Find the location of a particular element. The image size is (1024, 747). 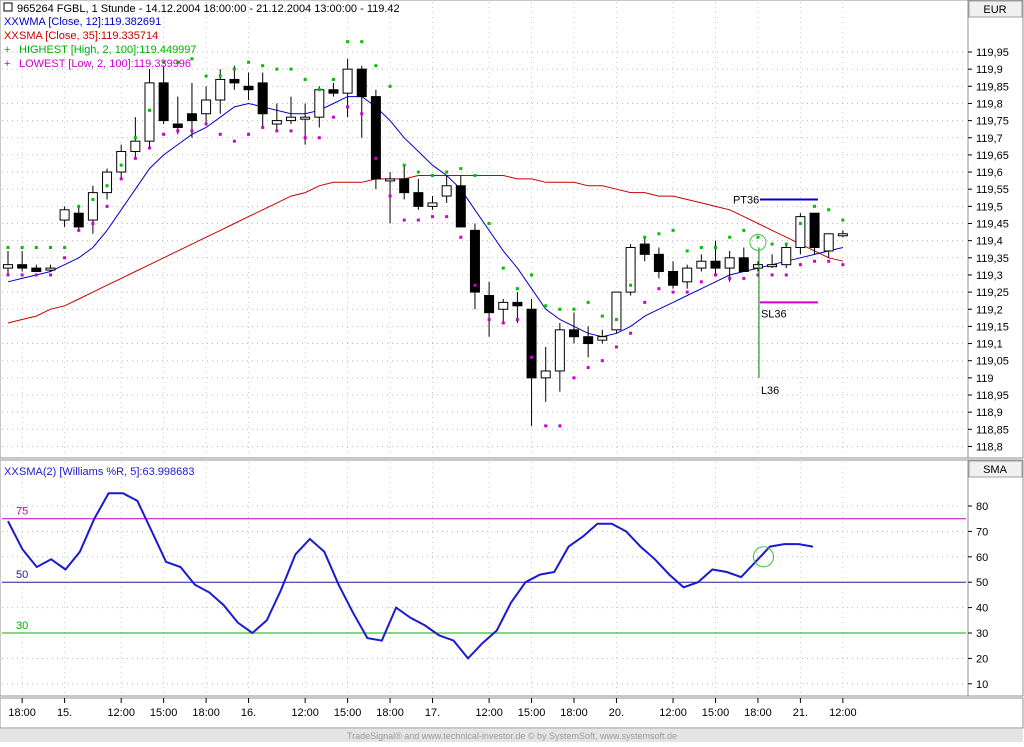

legend-entry: HIGHEST [High, 2, 100]:119.449997 is located at coordinates (108, 50).